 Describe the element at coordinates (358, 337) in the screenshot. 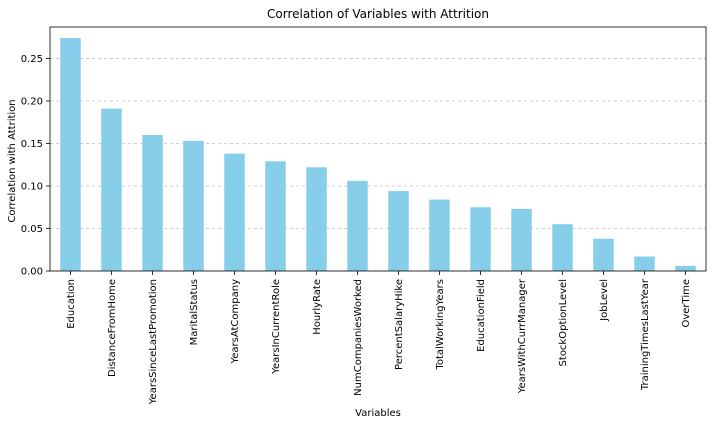

I see `x-tick-label: NumCompaniesWorked` at that location.